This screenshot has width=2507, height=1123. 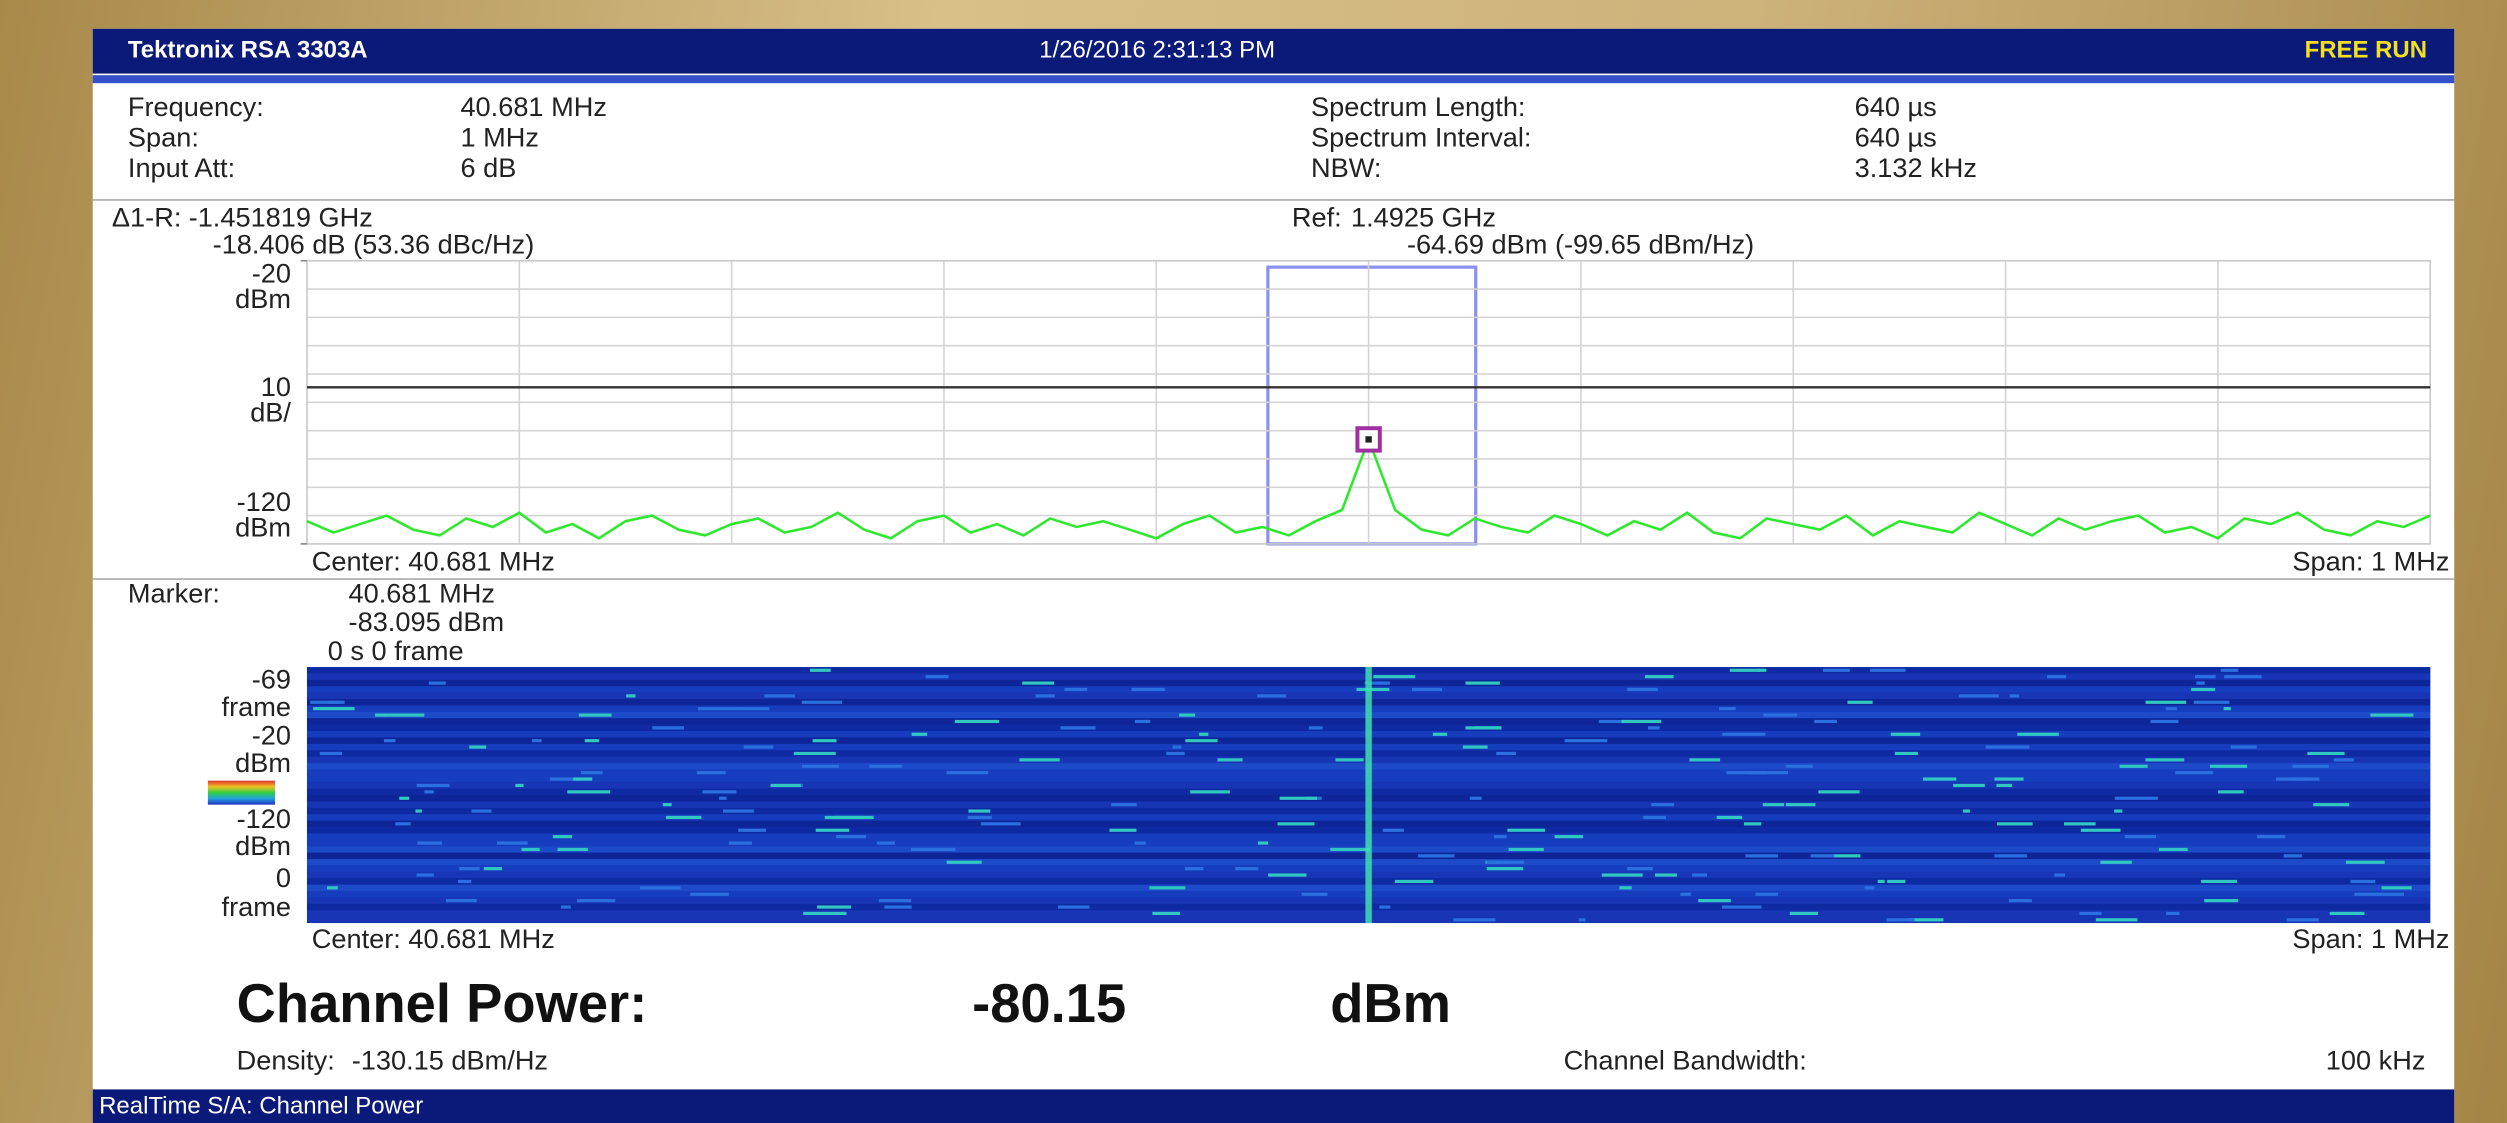 What do you see at coordinates (271, 735) in the screenshot?
I see `sg-label: -20` at bounding box center [271, 735].